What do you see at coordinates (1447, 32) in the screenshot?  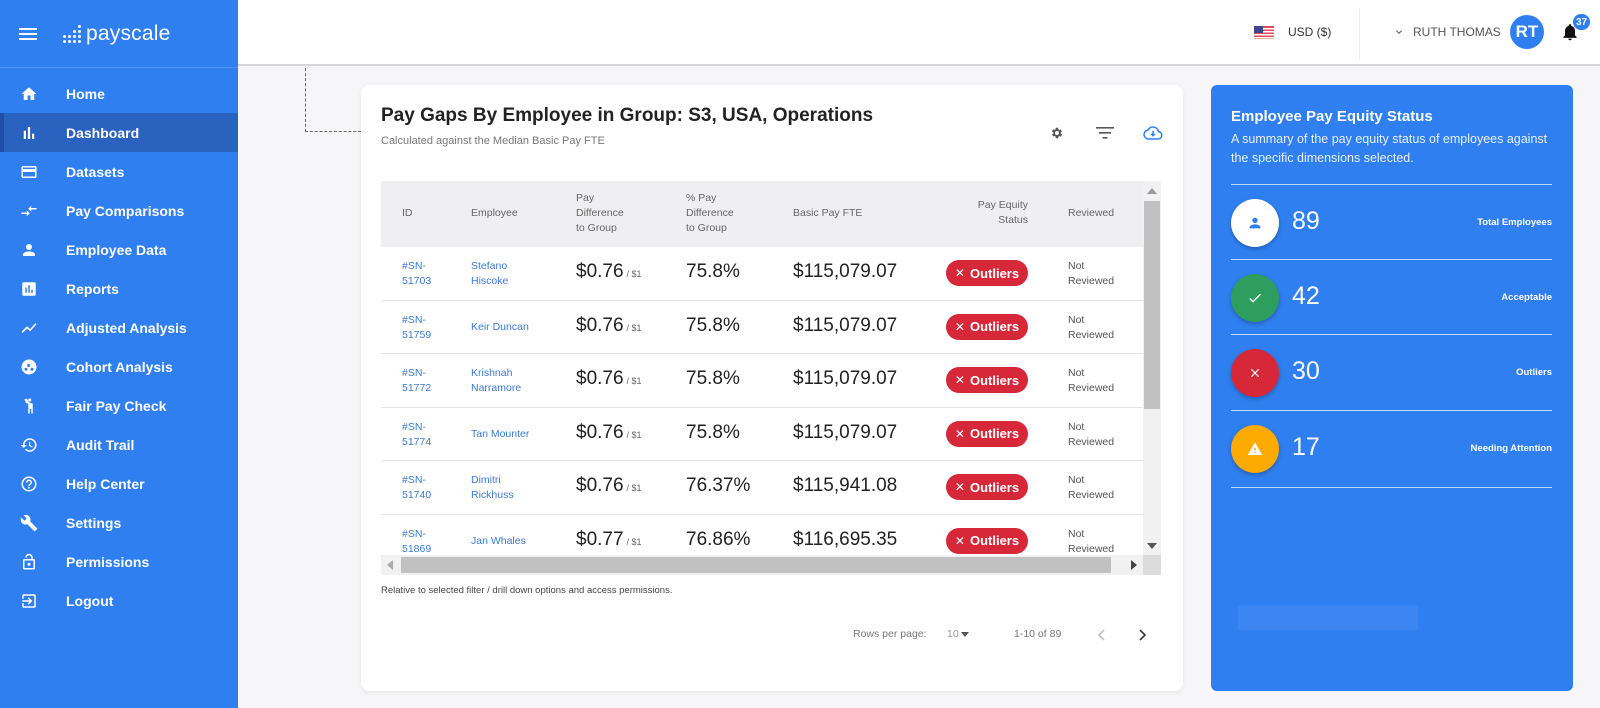 I see `user-menu-toggle: RUTH THOMAS` at bounding box center [1447, 32].